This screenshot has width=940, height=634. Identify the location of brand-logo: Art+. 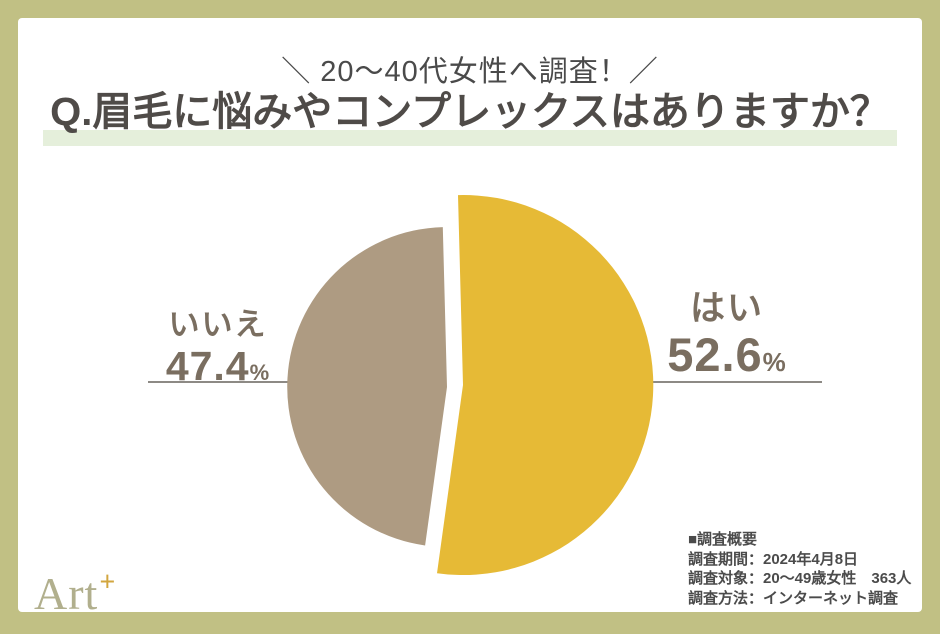
(75, 588).